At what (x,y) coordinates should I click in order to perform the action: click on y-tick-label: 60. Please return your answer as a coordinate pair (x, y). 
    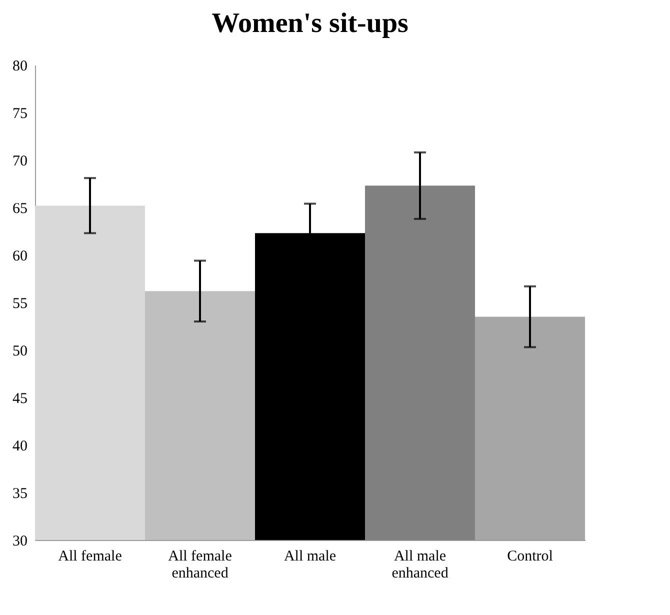
    Looking at the image, I should click on (20, 256).